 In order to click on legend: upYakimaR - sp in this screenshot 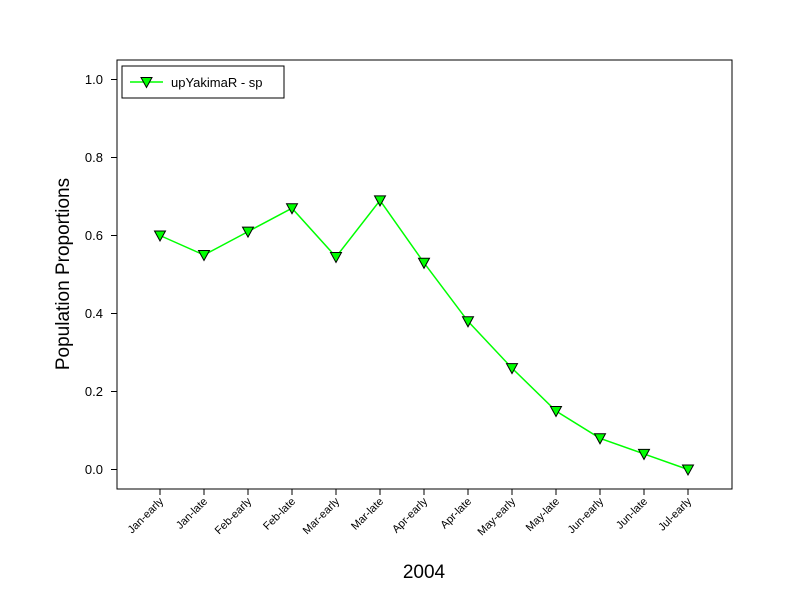, I will do `click(203, 82)`.